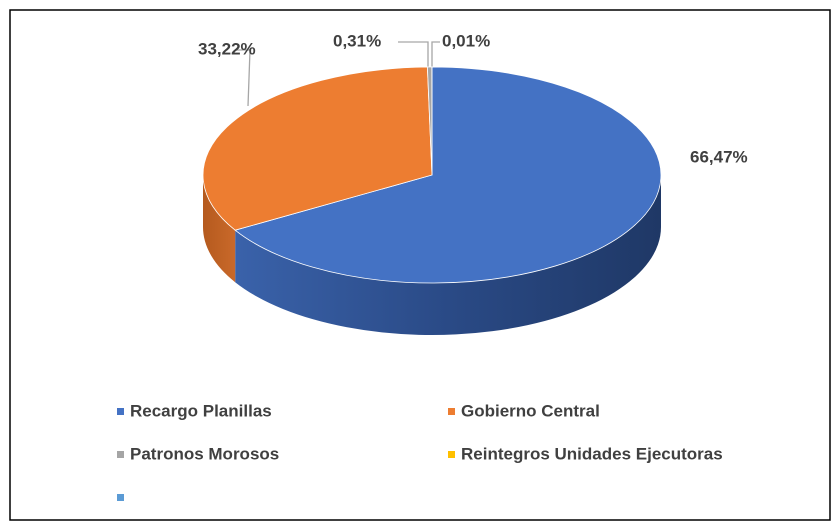 The image size is (839, 525). Describe the element at coordinates (592, 453) in the screenshot. I see `legend-label: Reintegros Unidades Ejecutoras` at that location.